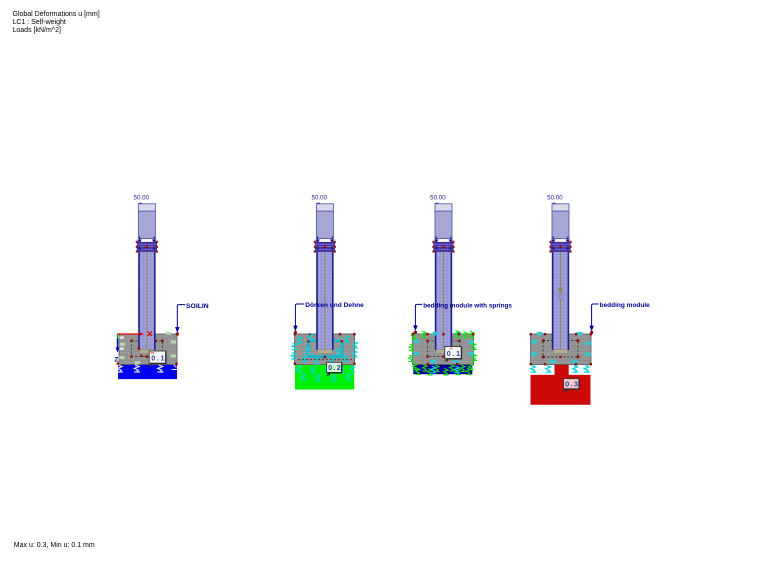 This screenshot has width=760, height=570. Describe the element at coordinates (197, 306) in the screenshot. I see `svg-text: SOILIN` at that location.